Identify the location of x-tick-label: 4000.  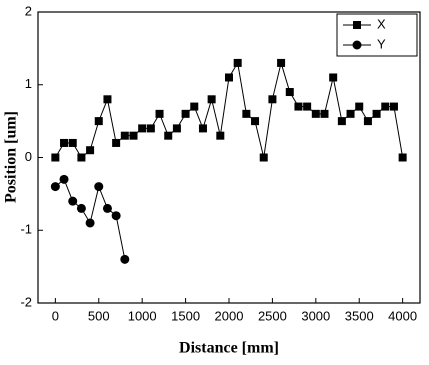
(402, 315).